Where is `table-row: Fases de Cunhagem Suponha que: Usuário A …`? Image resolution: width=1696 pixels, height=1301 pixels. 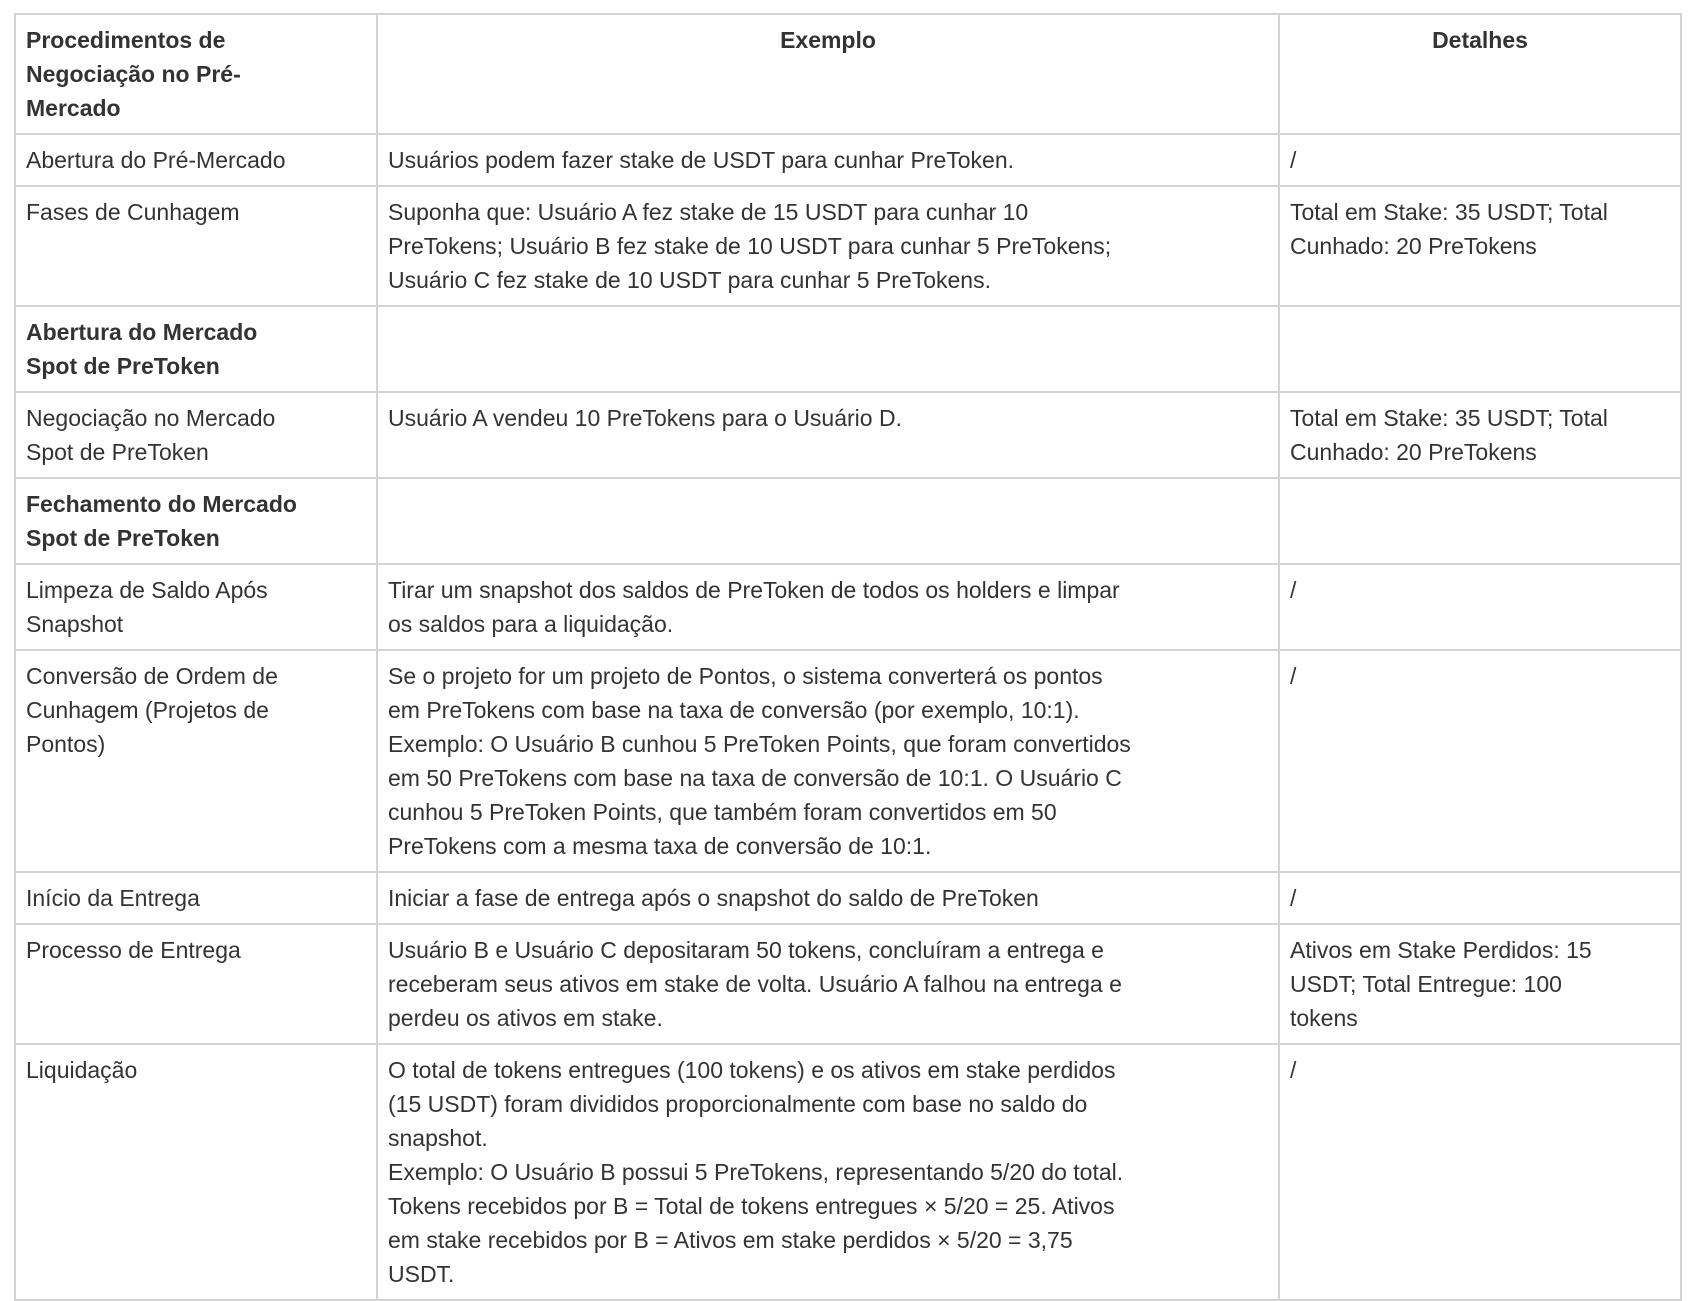
table-row: Fases de Cunhagem Suponha que: Usuário A … is located at coordinates (848, 246).